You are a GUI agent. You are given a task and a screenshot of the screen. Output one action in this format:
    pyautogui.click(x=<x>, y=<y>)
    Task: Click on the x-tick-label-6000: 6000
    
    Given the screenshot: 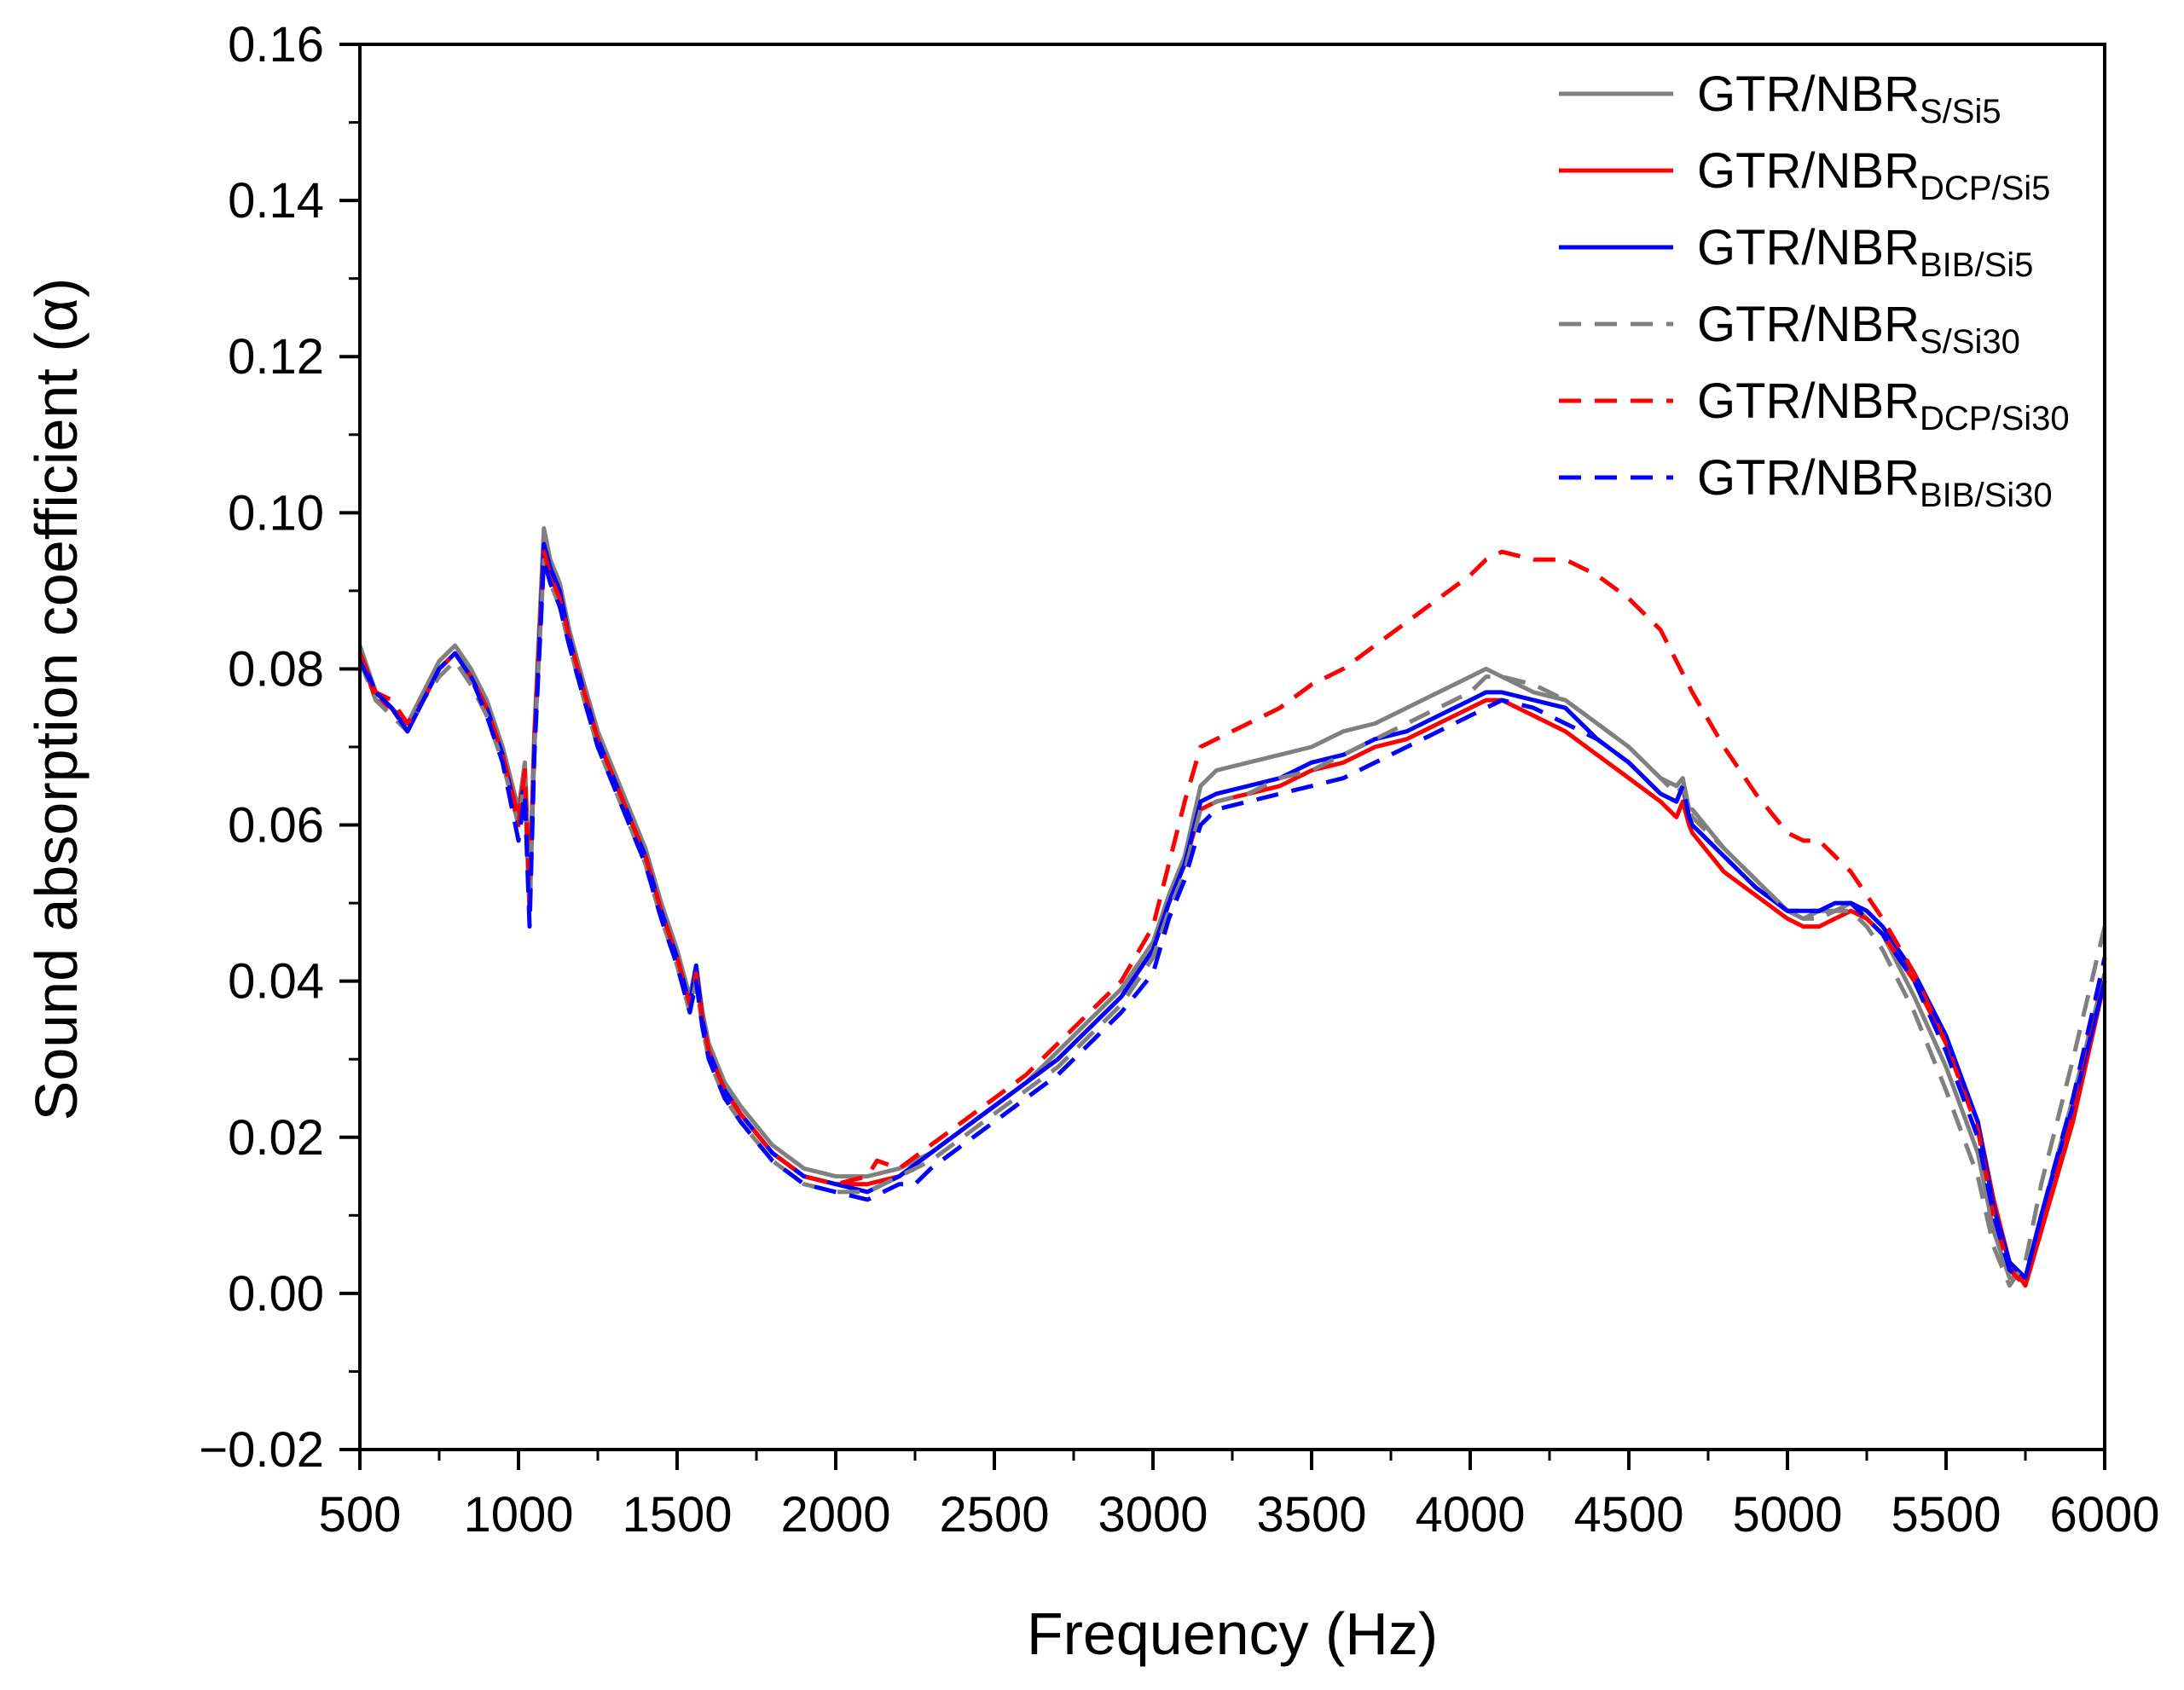 What is the action you would take?
    pyautogui.click(x=2104, y=1514)
    